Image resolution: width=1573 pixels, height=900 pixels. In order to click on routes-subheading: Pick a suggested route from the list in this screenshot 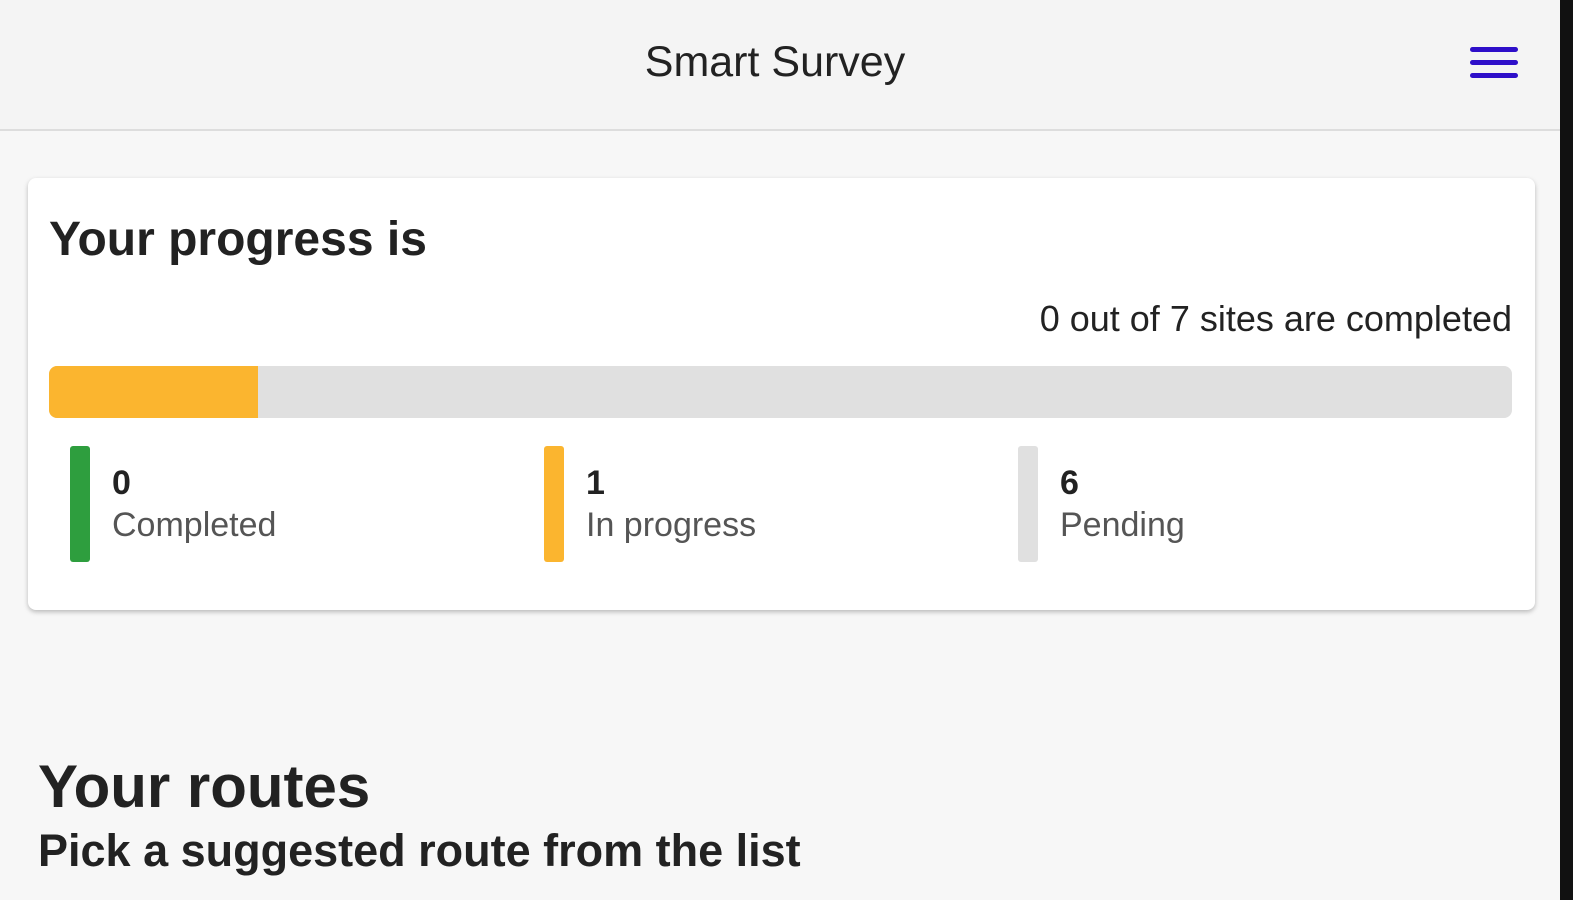, I will do `click(419, 850)`.